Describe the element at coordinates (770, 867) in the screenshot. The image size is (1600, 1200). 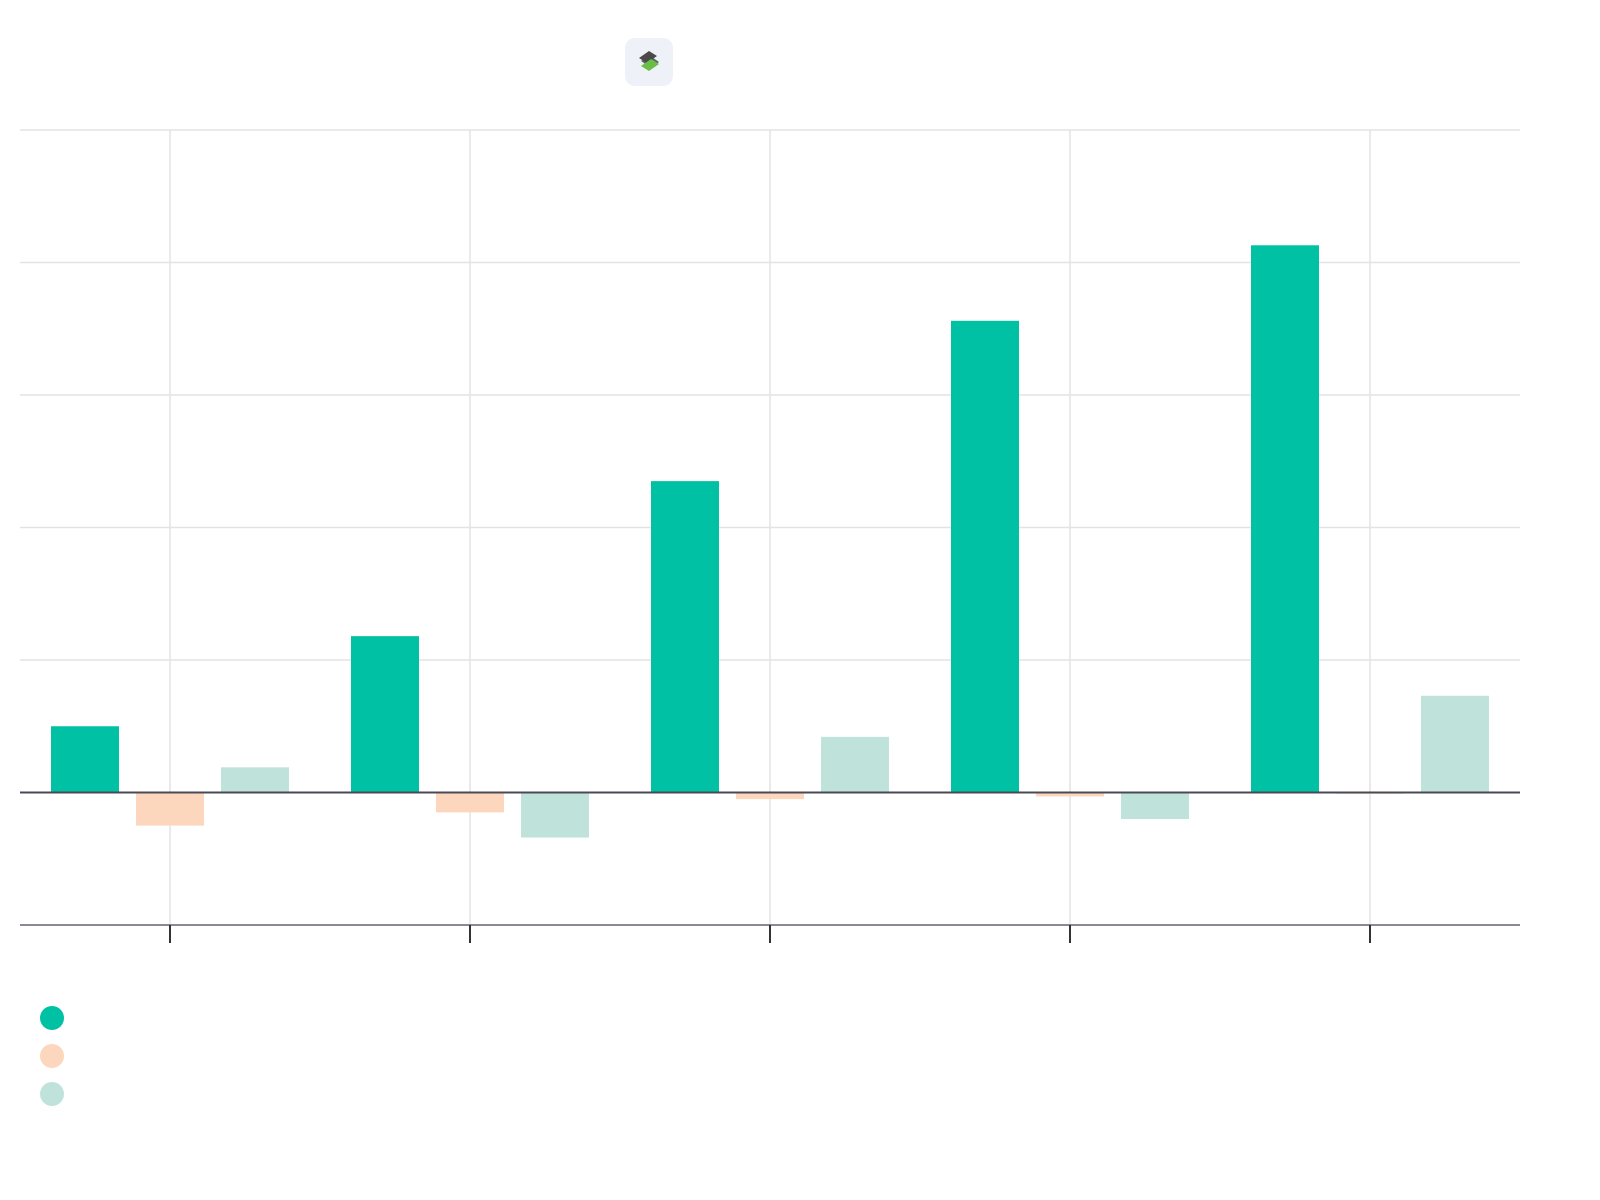
I see `chart-axes` at that location.